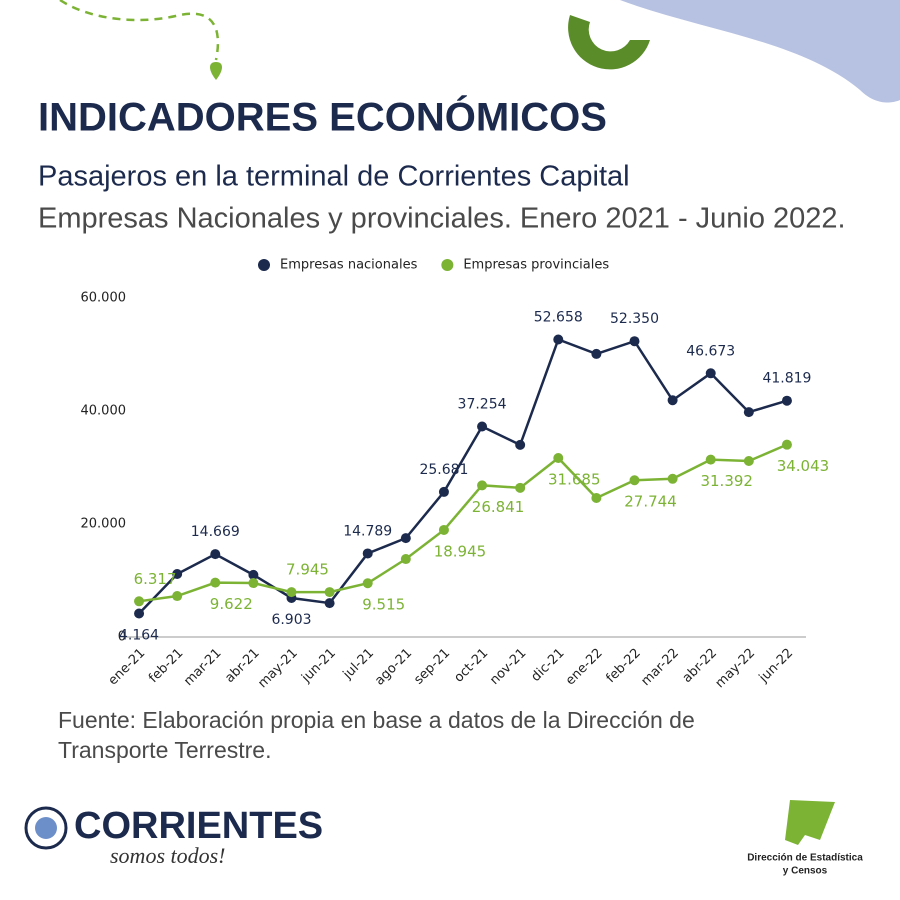 The height and width of the screenshot is (900, 900). What do you see at coordinates (471, 666) in the screenshot?
I see `x-tick-label: oct-21` at bounding box center [471, 666].